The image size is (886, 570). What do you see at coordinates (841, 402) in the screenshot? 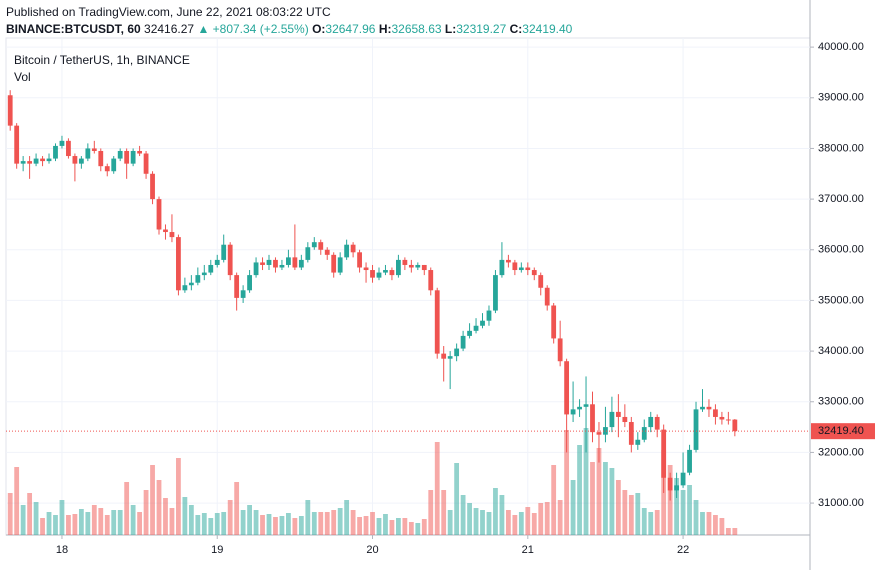
I see `y-tick-label: 33000.00` at bounding box center [841, 402].